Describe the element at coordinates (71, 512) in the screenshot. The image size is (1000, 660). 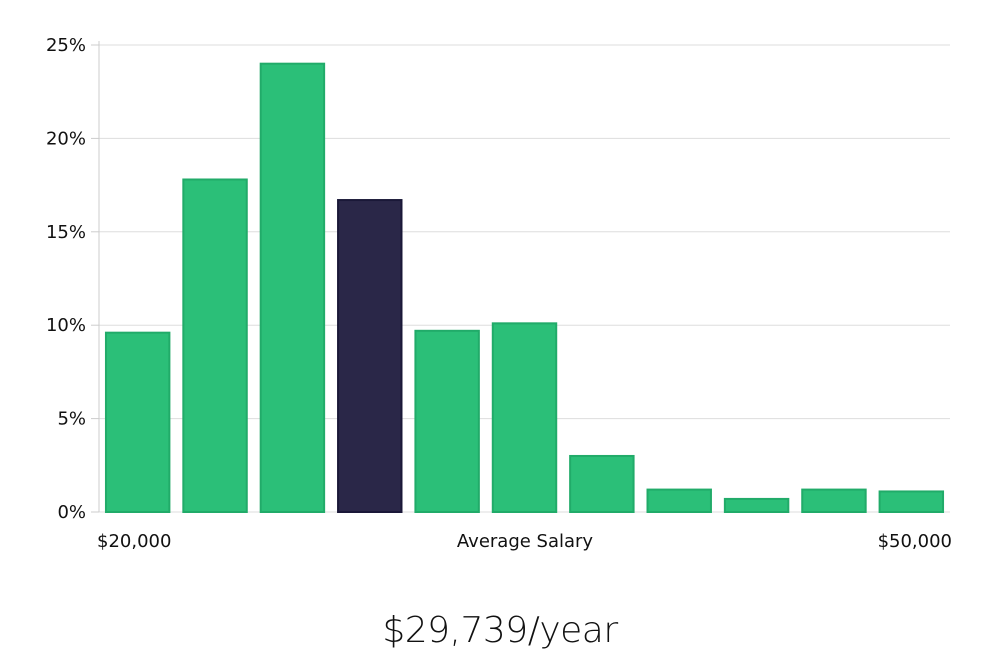
I see `y-tick-label: 0%` at that location.